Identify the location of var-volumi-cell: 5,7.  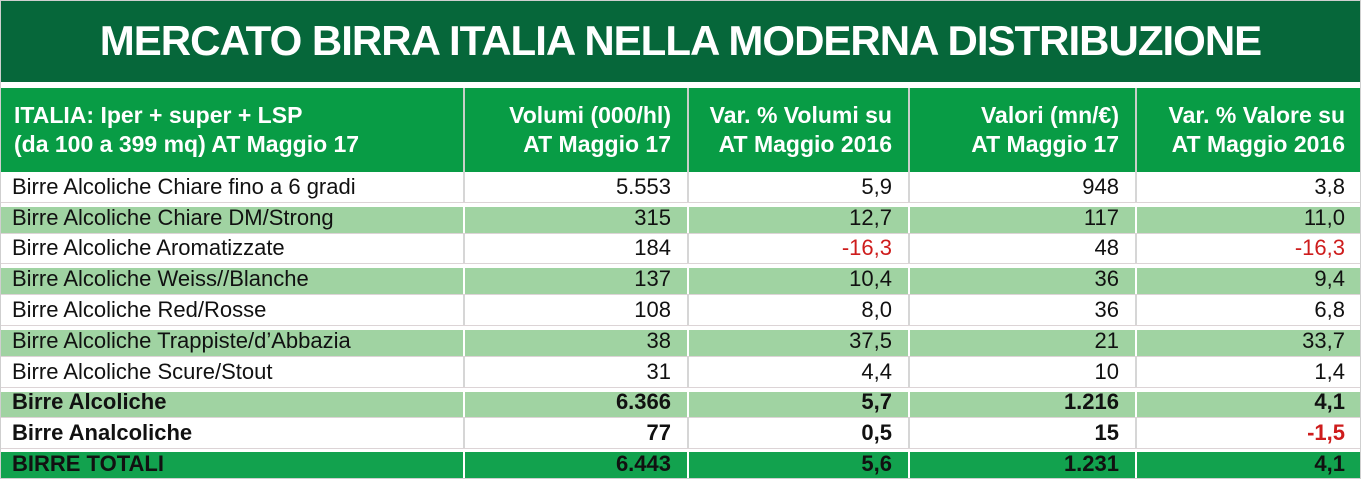
(799, 402).